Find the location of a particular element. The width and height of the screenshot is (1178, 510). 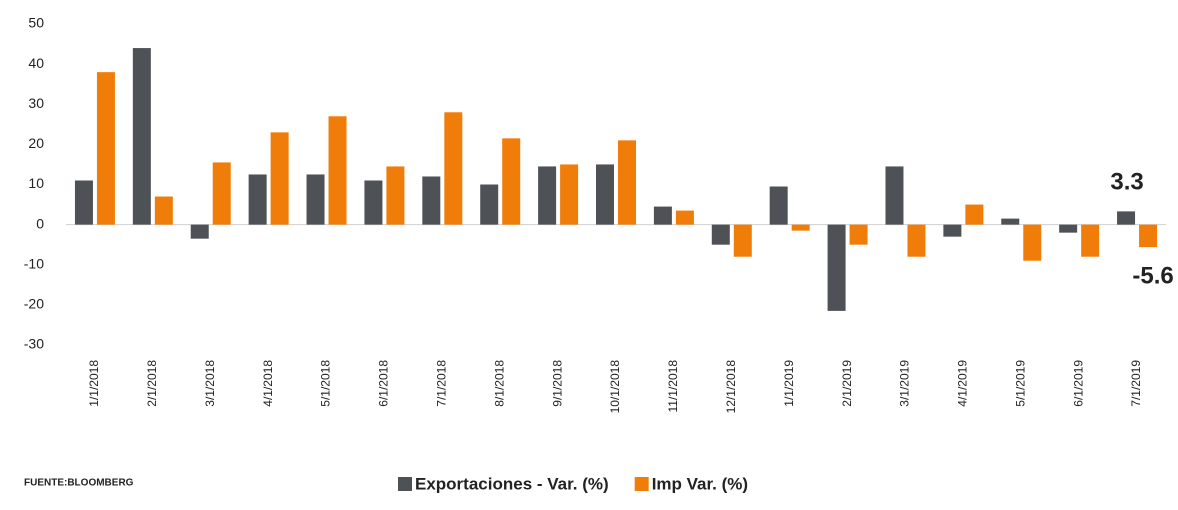

x-tick-label: 12/1/2018 is located at coordinates (731, 387).